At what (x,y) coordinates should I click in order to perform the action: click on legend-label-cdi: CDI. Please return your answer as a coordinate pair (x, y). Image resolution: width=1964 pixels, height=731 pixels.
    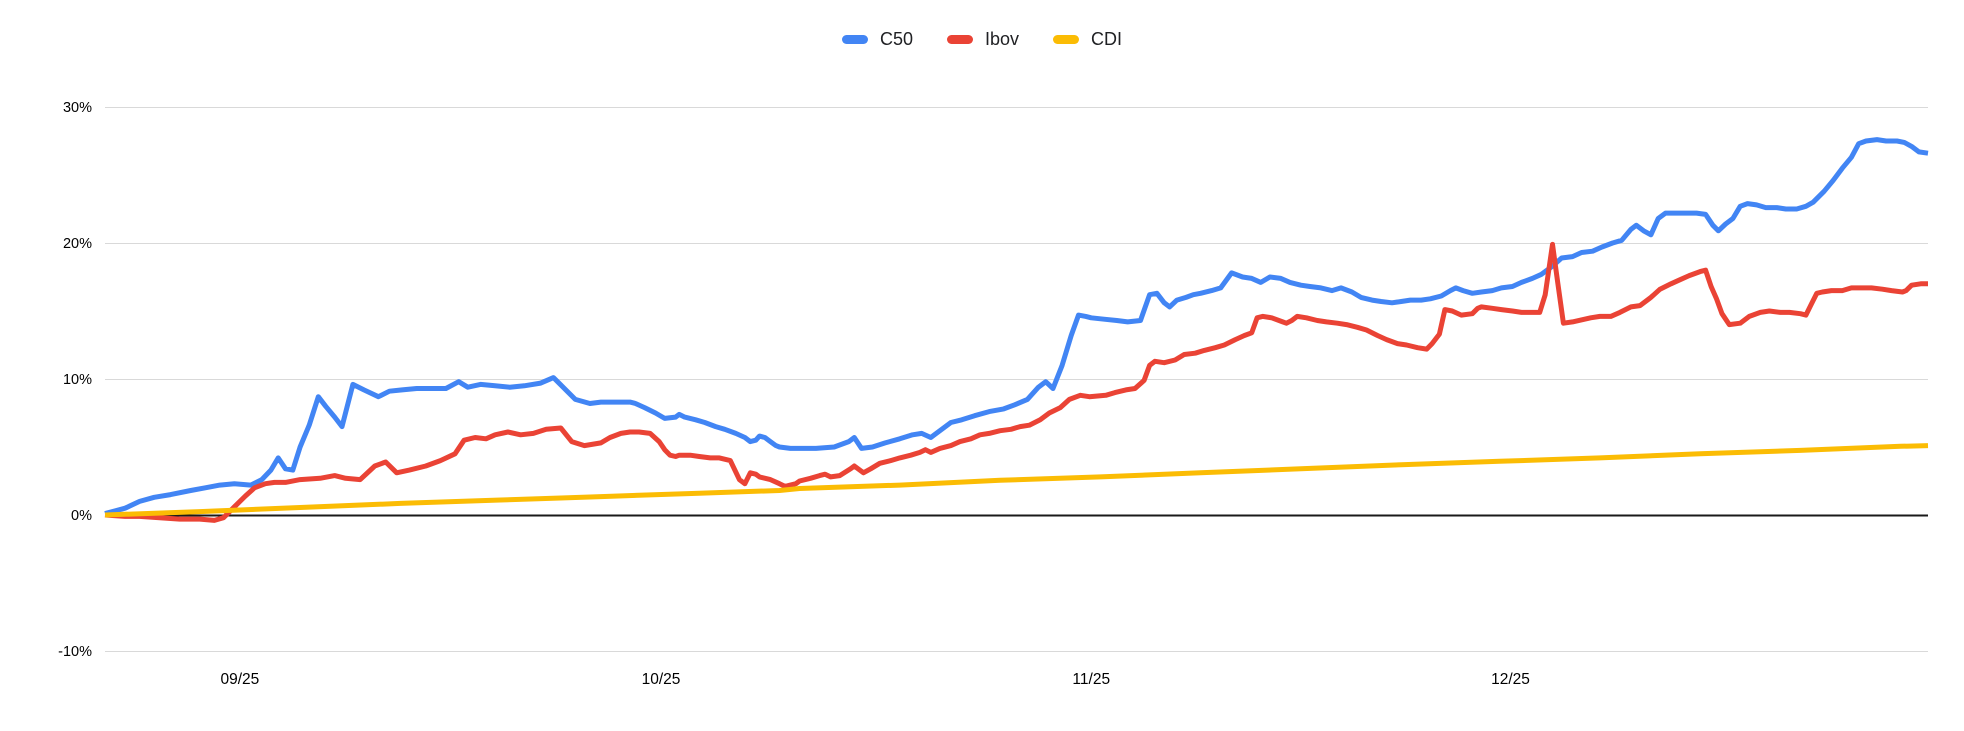
    Looking at the image, I should click on (1107, 39).